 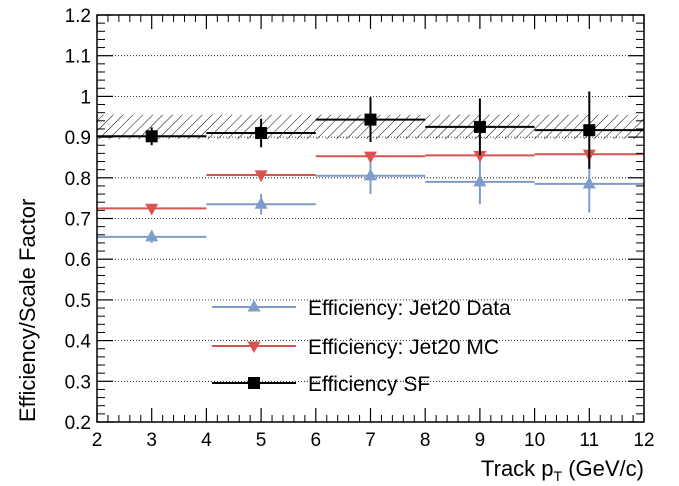 What do you see at coordinates (78, 423) in the screenshot?
I see `y-tick-label: 0.2` at bounding box center [78, 423].